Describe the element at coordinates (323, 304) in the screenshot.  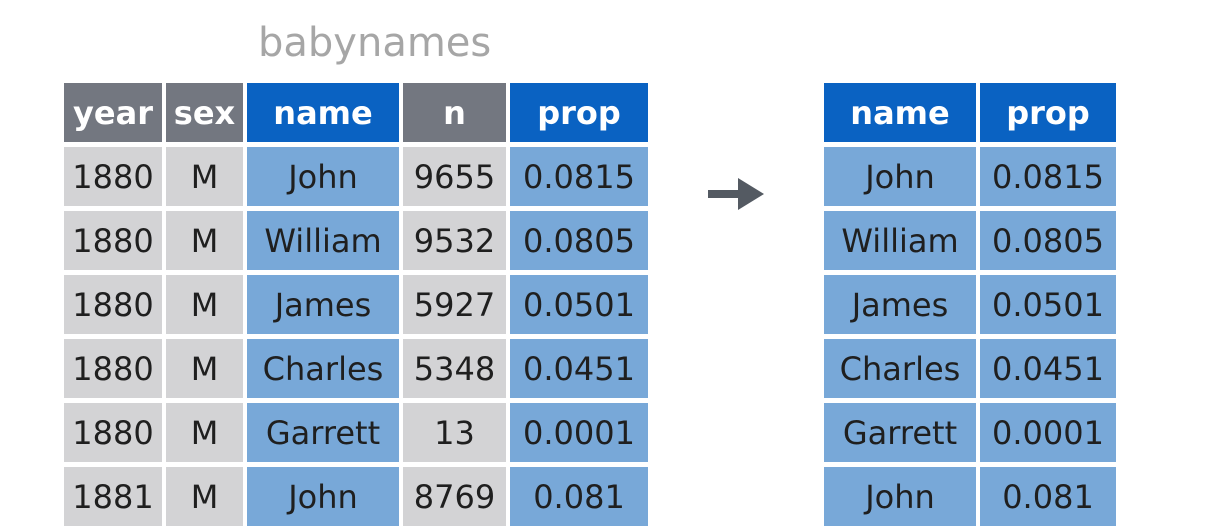
I see `source-cell-name: James` at that location.